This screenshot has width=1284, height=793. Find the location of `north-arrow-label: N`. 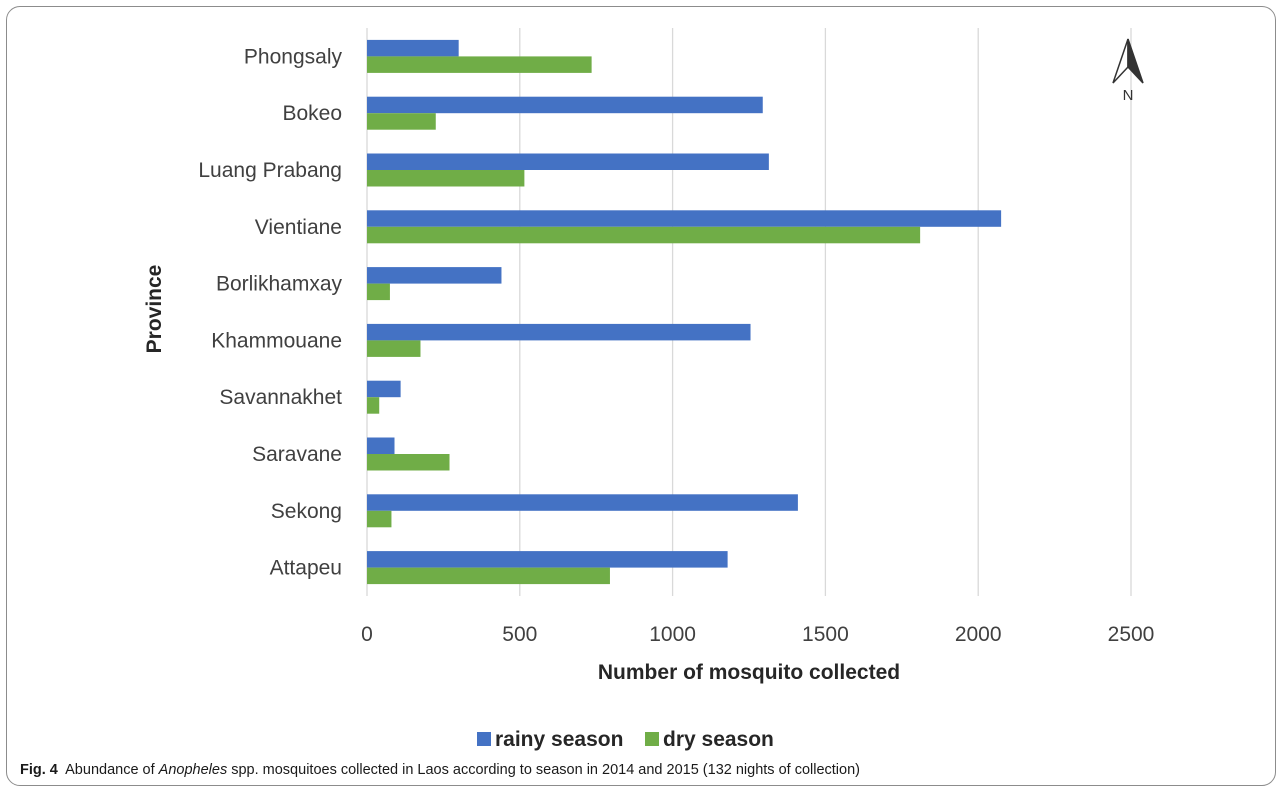

north-arrow-label: N is located at coordinates (1128, 95).